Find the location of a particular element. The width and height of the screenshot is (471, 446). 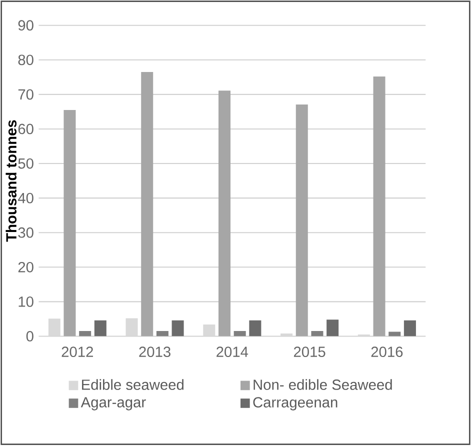

y-tick-label: 20 is located at coordinates (26, 267).